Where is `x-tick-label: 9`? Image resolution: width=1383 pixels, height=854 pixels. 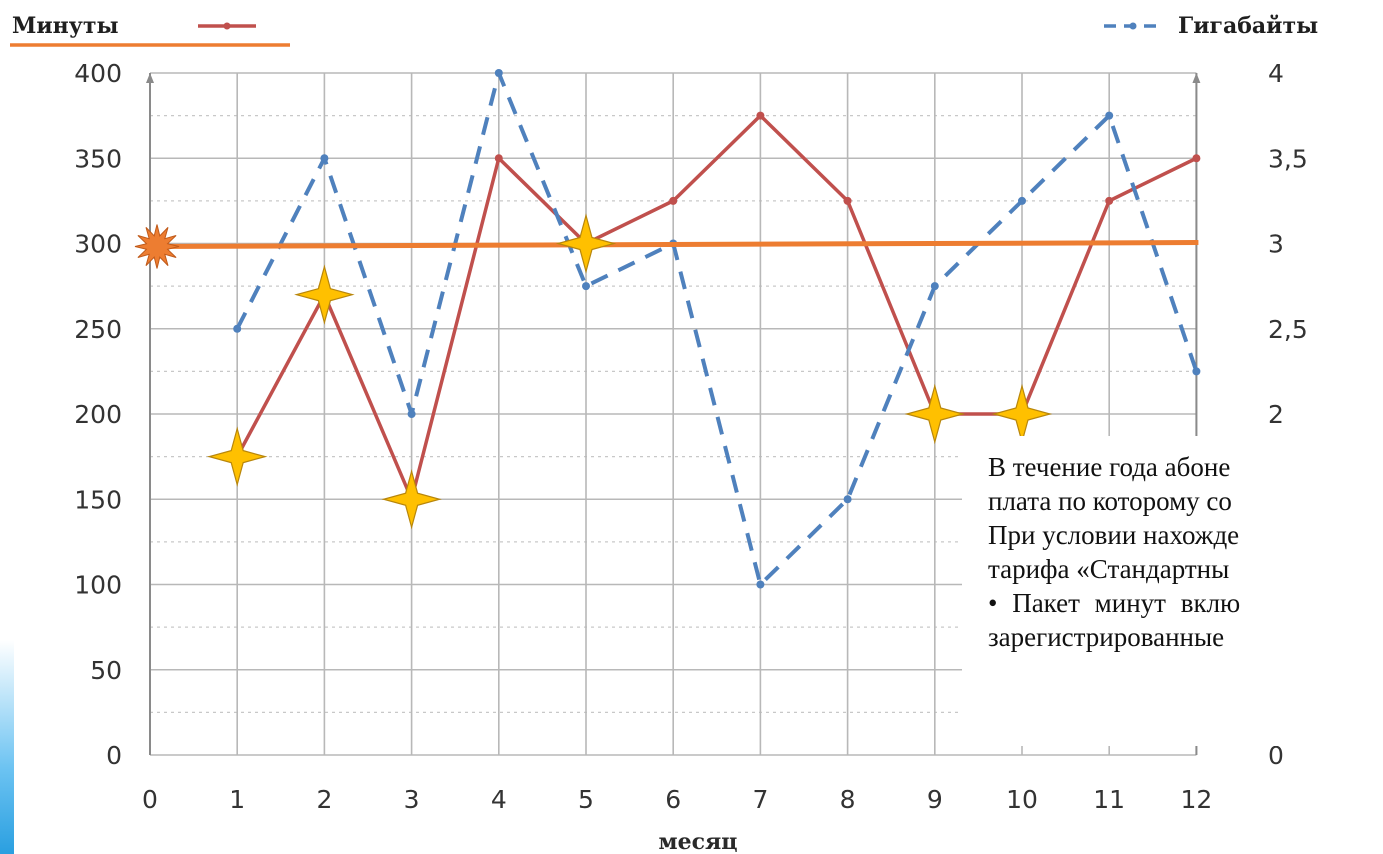
x-tick-label: 9 is located at coordinates (935, 799).